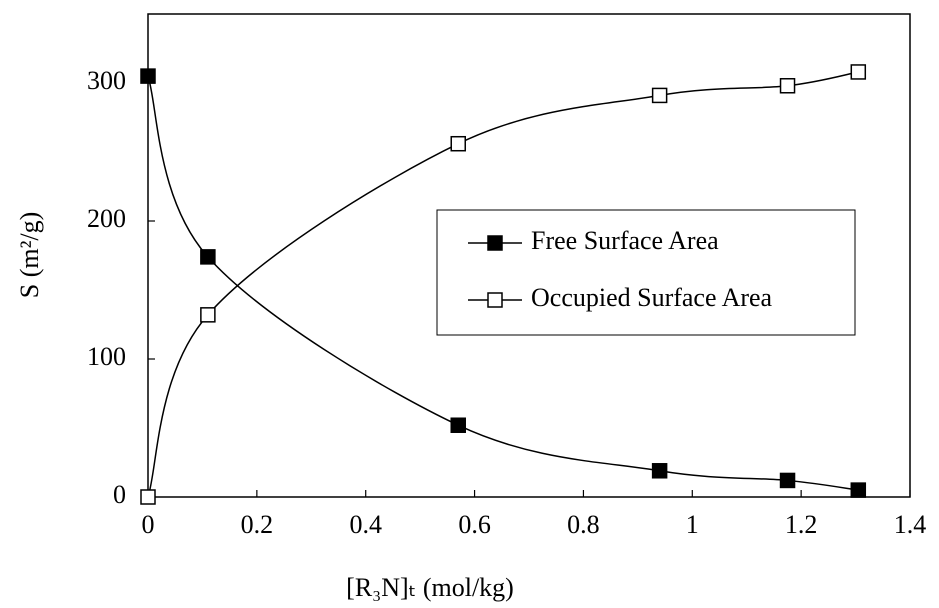 The width and height of the screenshot is (939, 608). Describe the element at coordinates (106, 356) in the screenshot. I see `y-tick-label: 100` at that location.